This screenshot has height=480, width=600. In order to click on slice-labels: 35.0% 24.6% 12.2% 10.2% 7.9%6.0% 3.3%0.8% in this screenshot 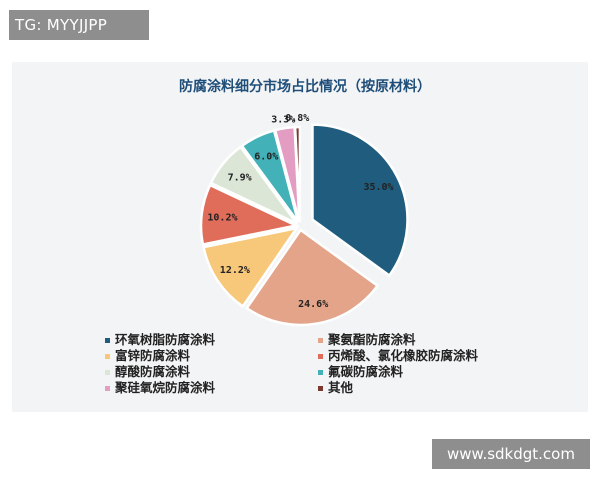, I will do `click(300, 211)`.